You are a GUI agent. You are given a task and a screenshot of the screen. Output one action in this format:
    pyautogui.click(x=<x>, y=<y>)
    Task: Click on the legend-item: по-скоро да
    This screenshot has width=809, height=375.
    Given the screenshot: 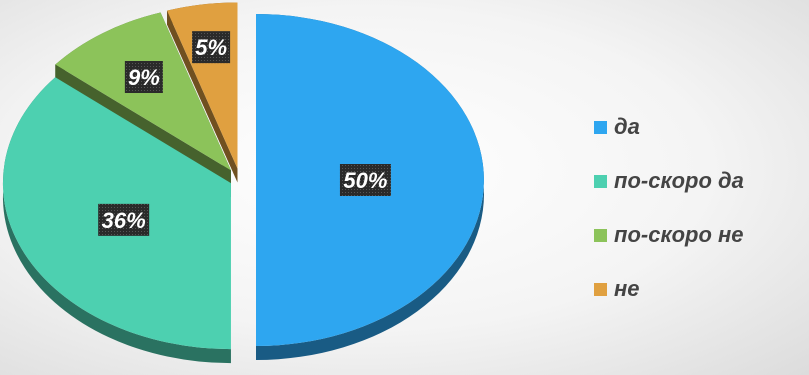 What is the action you would take?
    pyautogui.click(x=669, y=181)
    